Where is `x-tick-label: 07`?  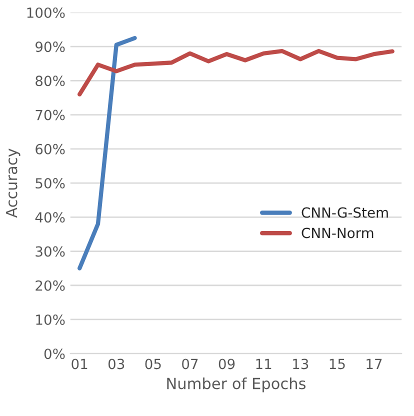 x-tick-label: 07 is located at coordinates (190, 364).